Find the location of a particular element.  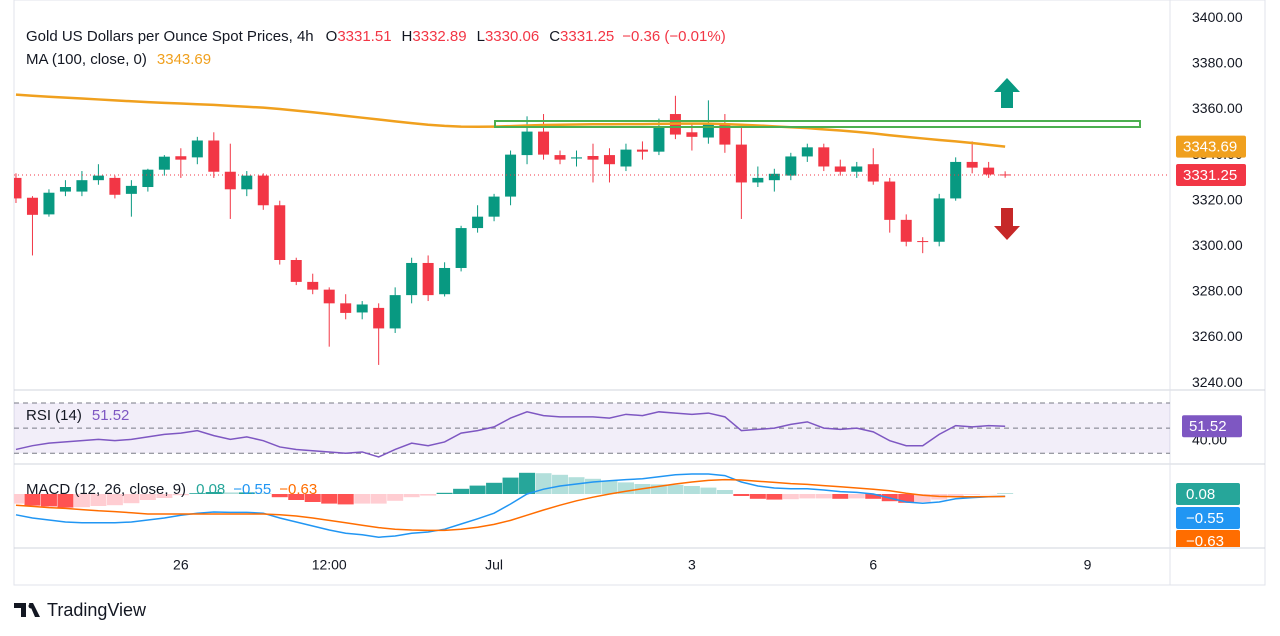

rsi-line is located at coordinates (510, 434).